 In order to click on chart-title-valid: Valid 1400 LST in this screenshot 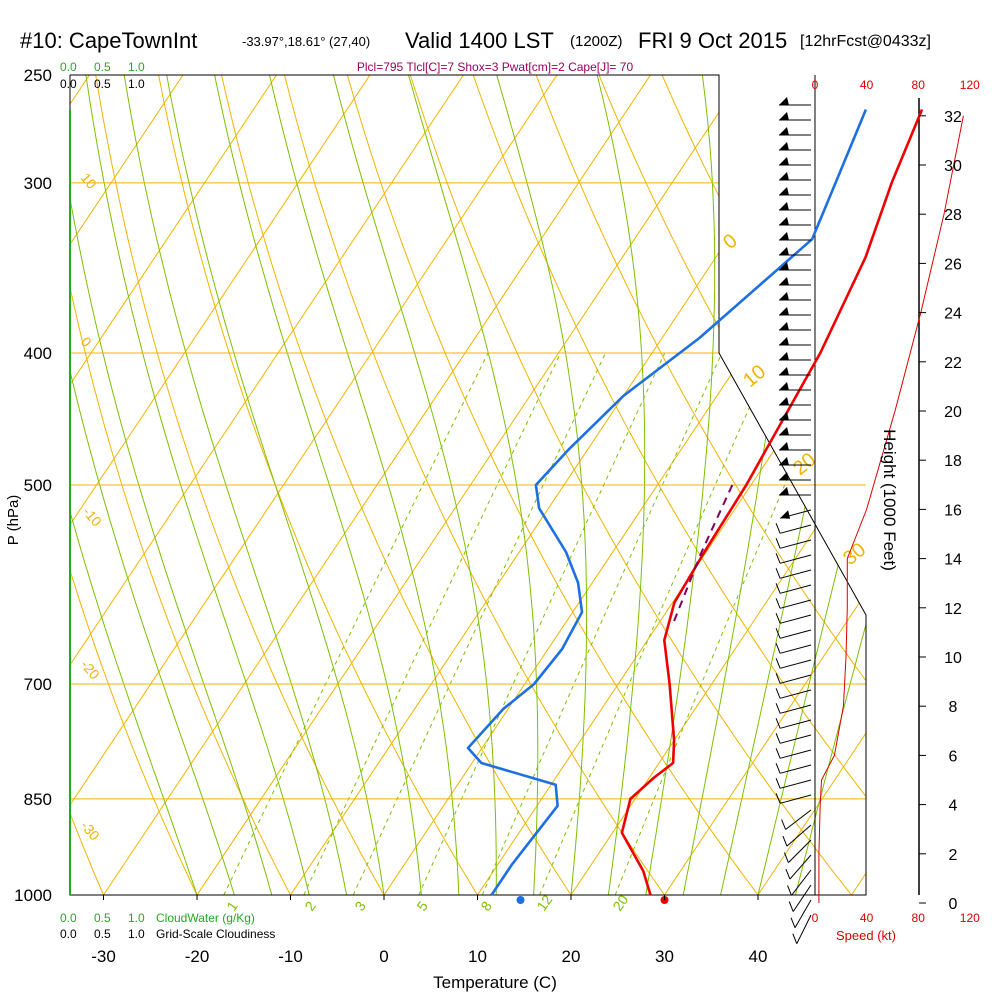, I will do `click(479, 40)`.